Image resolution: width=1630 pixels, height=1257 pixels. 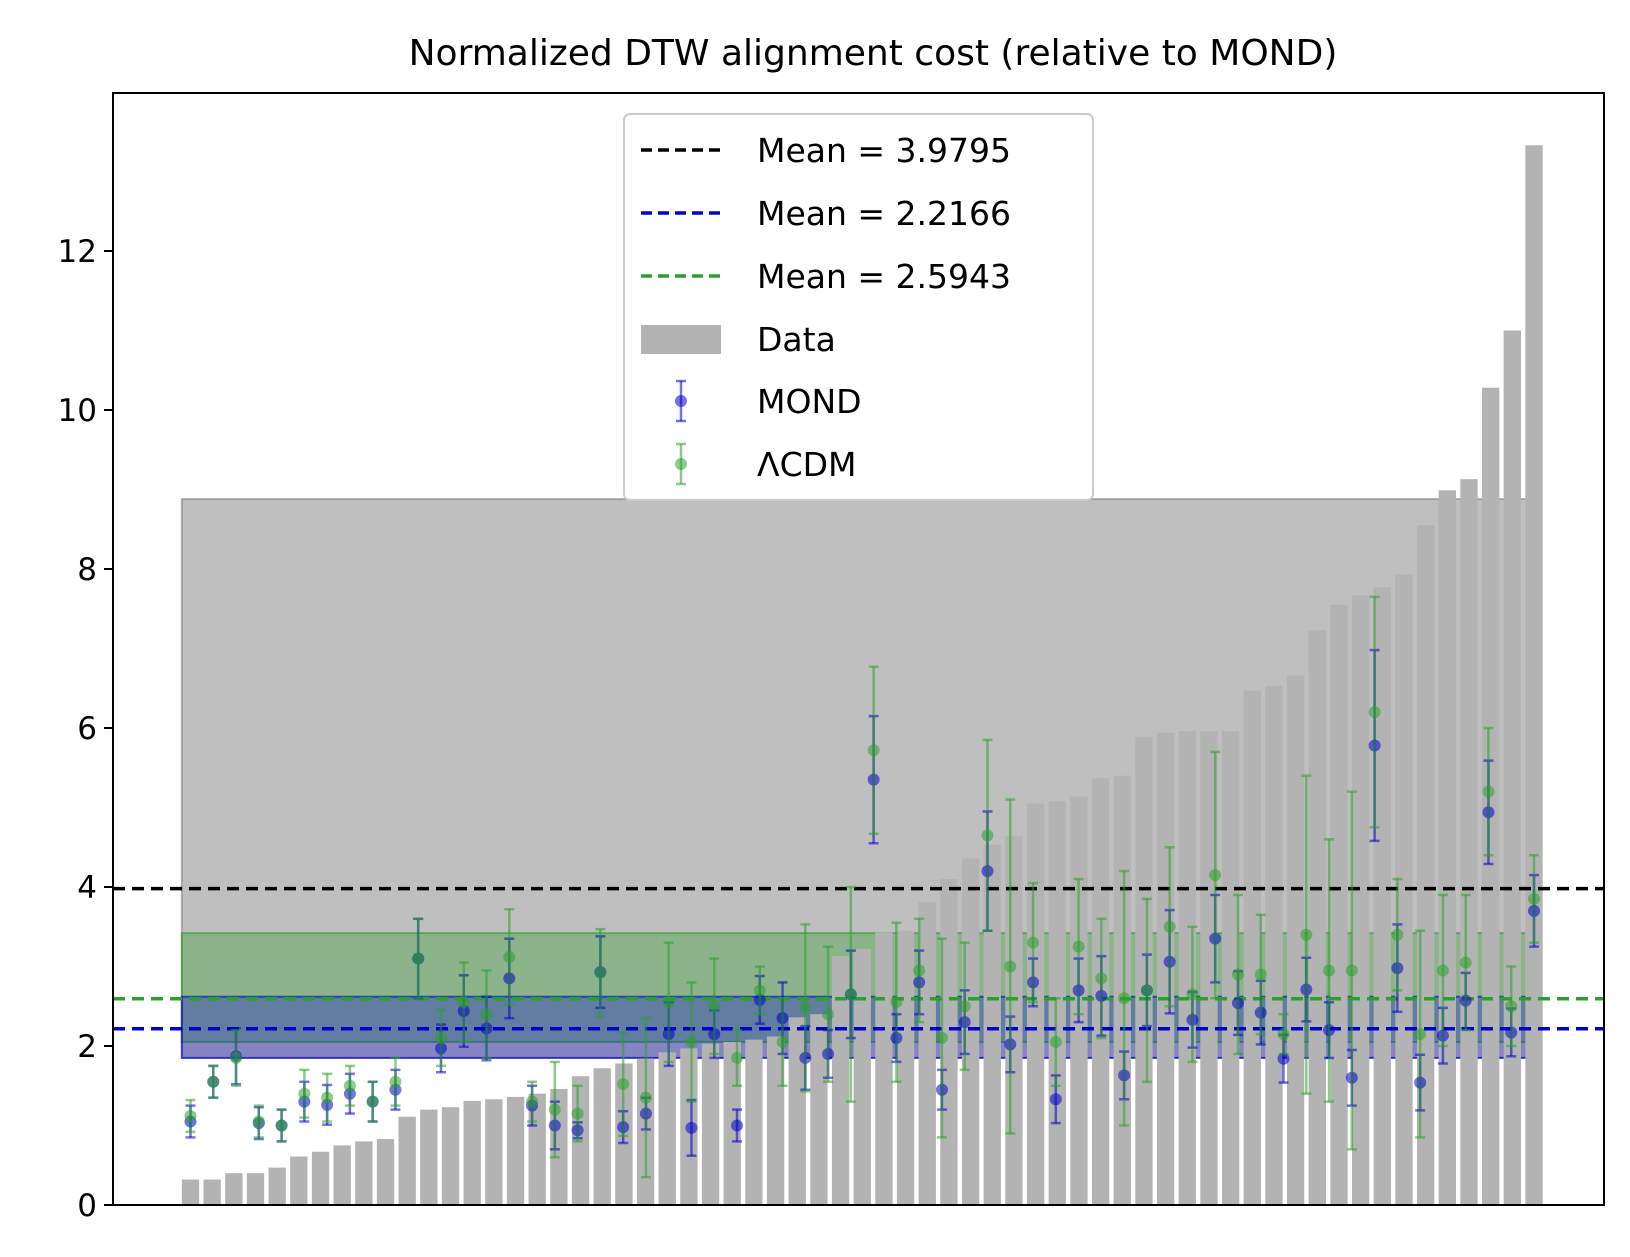 What do you see at coordinates (884, 276) in the screenshot?
I see `legend-label-lcdm-mean: Mean = 2.5943` at bounding box center [884, 276].